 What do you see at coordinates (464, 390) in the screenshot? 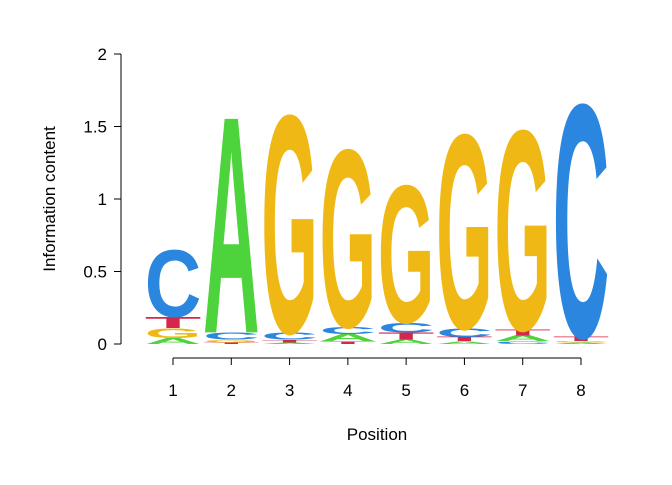
I see `x-tick-label: 6` at bounding box center [464, 390].